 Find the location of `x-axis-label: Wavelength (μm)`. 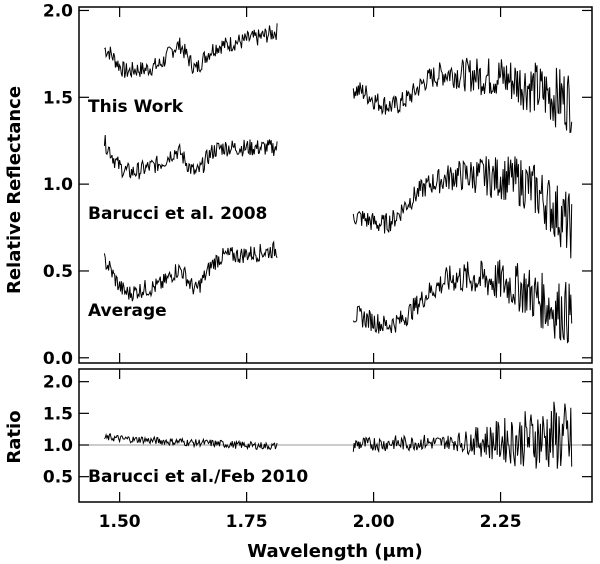

x-axis-label: Wavelength (μm) is located at coordinates (335, 551).